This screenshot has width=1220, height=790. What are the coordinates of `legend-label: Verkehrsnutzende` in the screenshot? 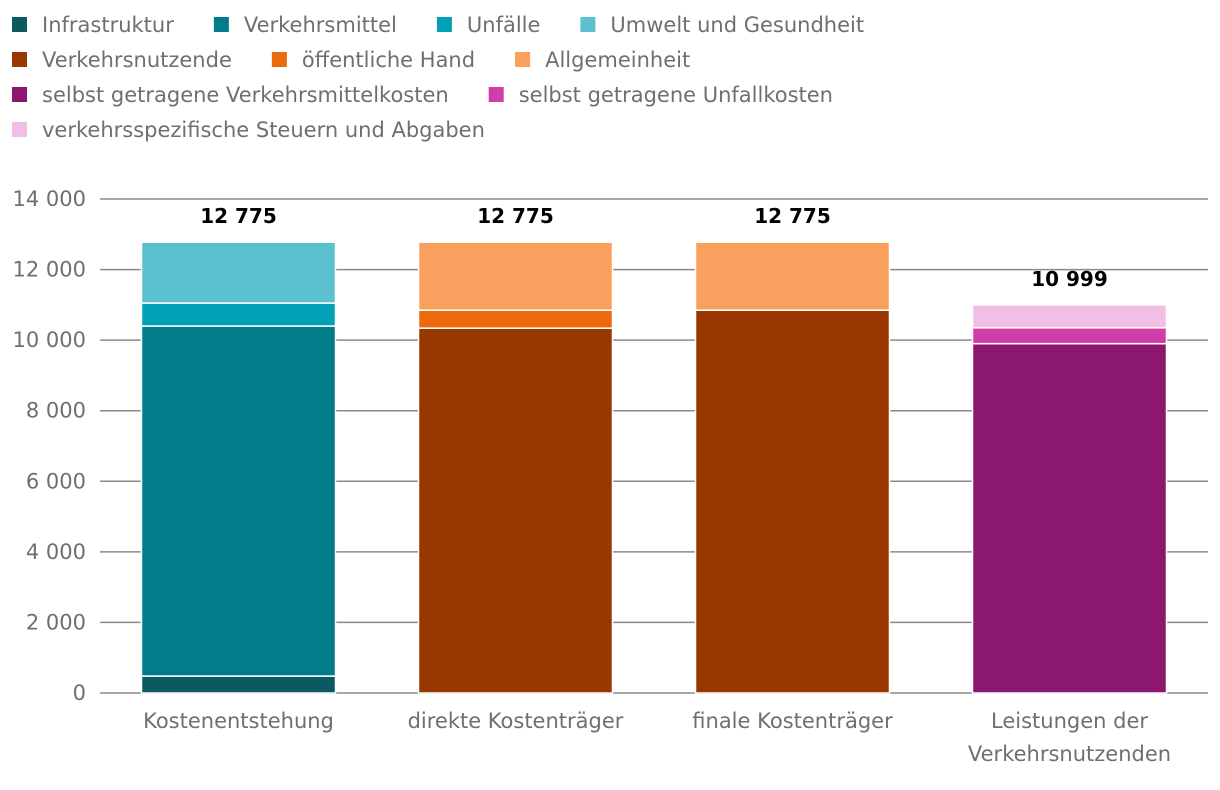 It's located at (137, 60).